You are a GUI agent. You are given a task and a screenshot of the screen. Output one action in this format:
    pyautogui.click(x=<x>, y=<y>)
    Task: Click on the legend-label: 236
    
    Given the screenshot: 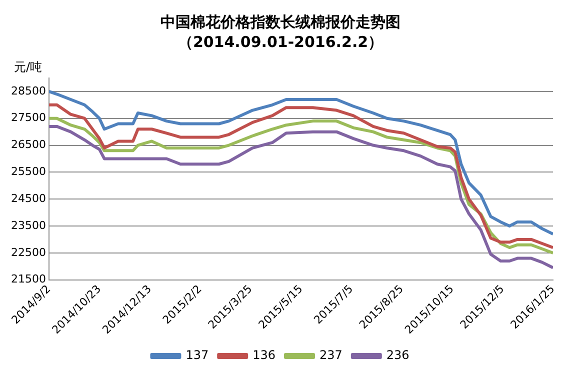 What is the action you would take?
    pyautogui.click(x=398, y=355)
    